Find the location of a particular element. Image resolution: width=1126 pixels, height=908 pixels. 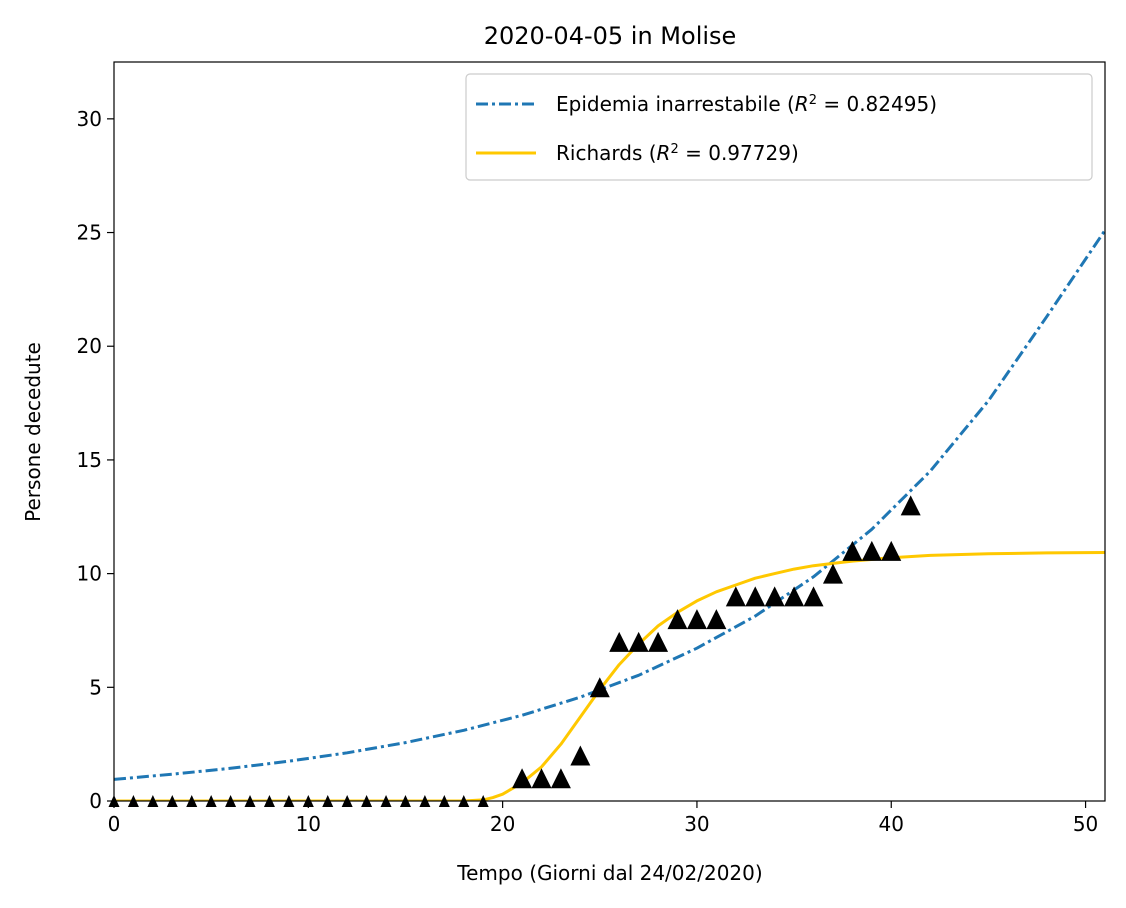

y-tick-label: 15 is located at coordinates (89, 460).